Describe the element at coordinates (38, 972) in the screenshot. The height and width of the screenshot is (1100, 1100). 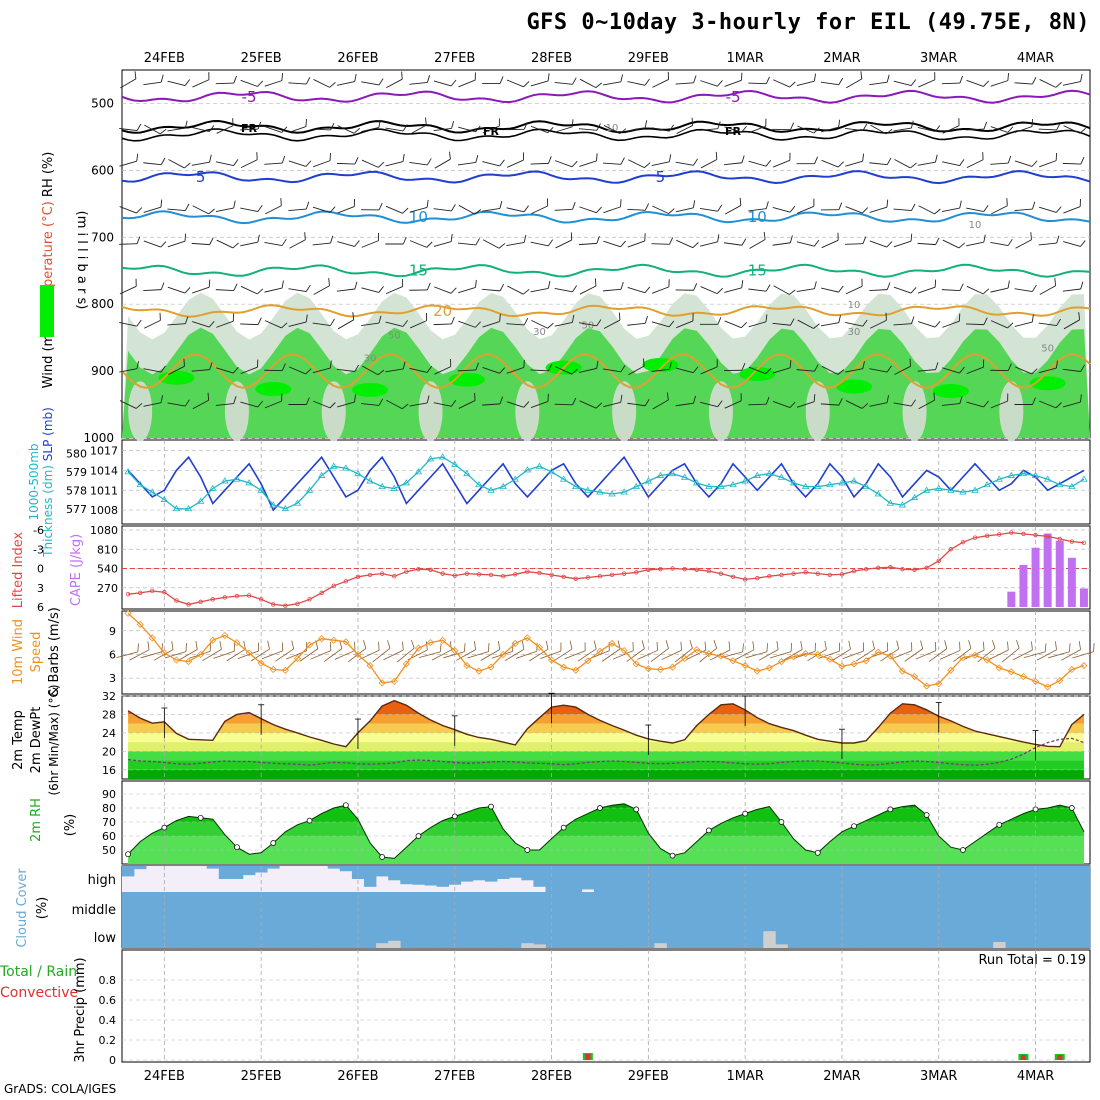
I see `precip-legend-total: Total / Rain` at that location.